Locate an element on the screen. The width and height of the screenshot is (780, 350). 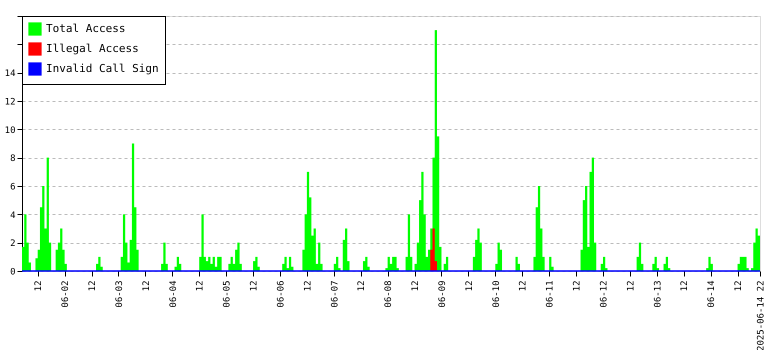
x-tick-label: 06-10 is located at coordinates (497, 294).